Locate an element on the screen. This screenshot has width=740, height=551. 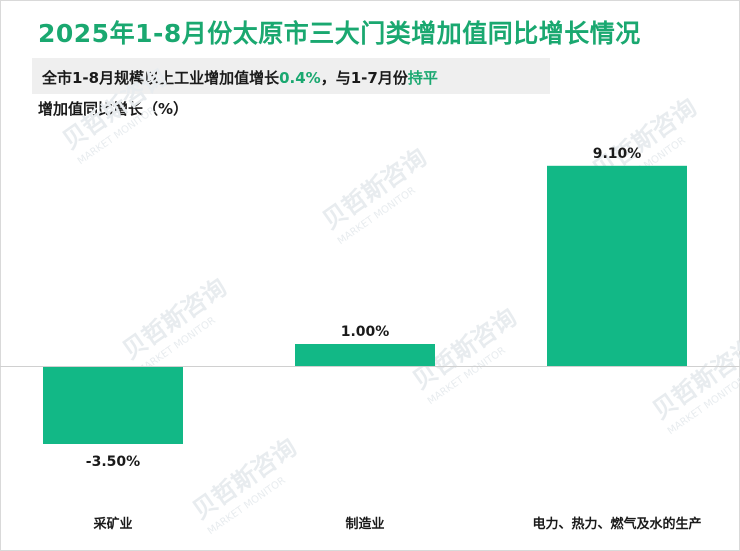
data-label-1: -3.50% is located at coordinates (113, 462).